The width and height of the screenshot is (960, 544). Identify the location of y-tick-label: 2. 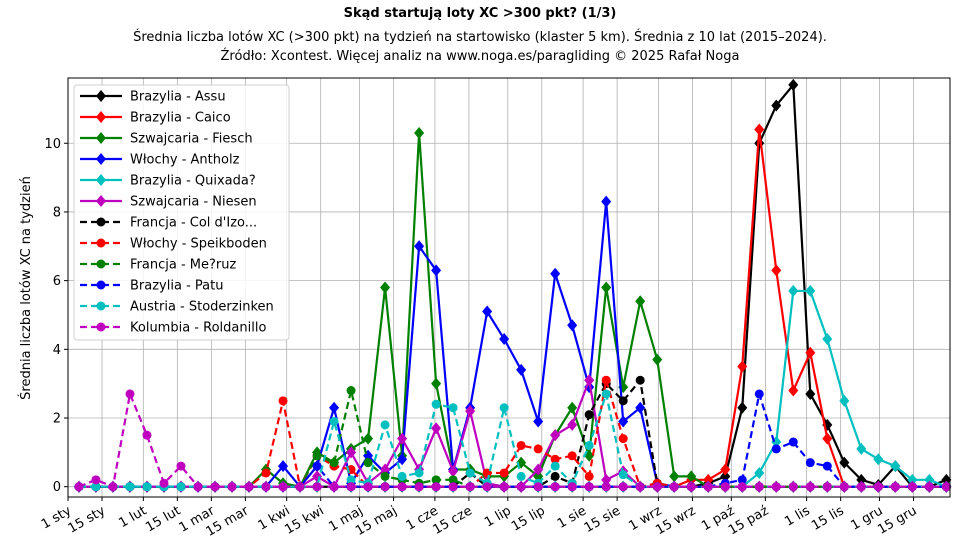
(57, 419).